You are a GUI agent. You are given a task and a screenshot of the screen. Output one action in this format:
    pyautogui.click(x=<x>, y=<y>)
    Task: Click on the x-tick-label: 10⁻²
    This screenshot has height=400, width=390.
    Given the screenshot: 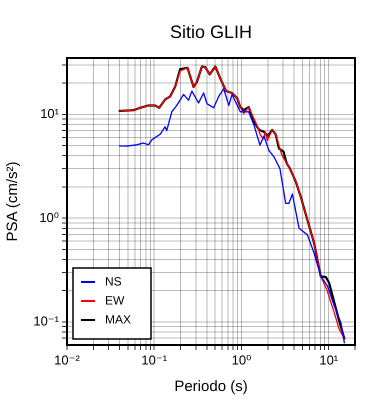 What is the action you would take?
    pyautogui.click(x=67, y=360)
    